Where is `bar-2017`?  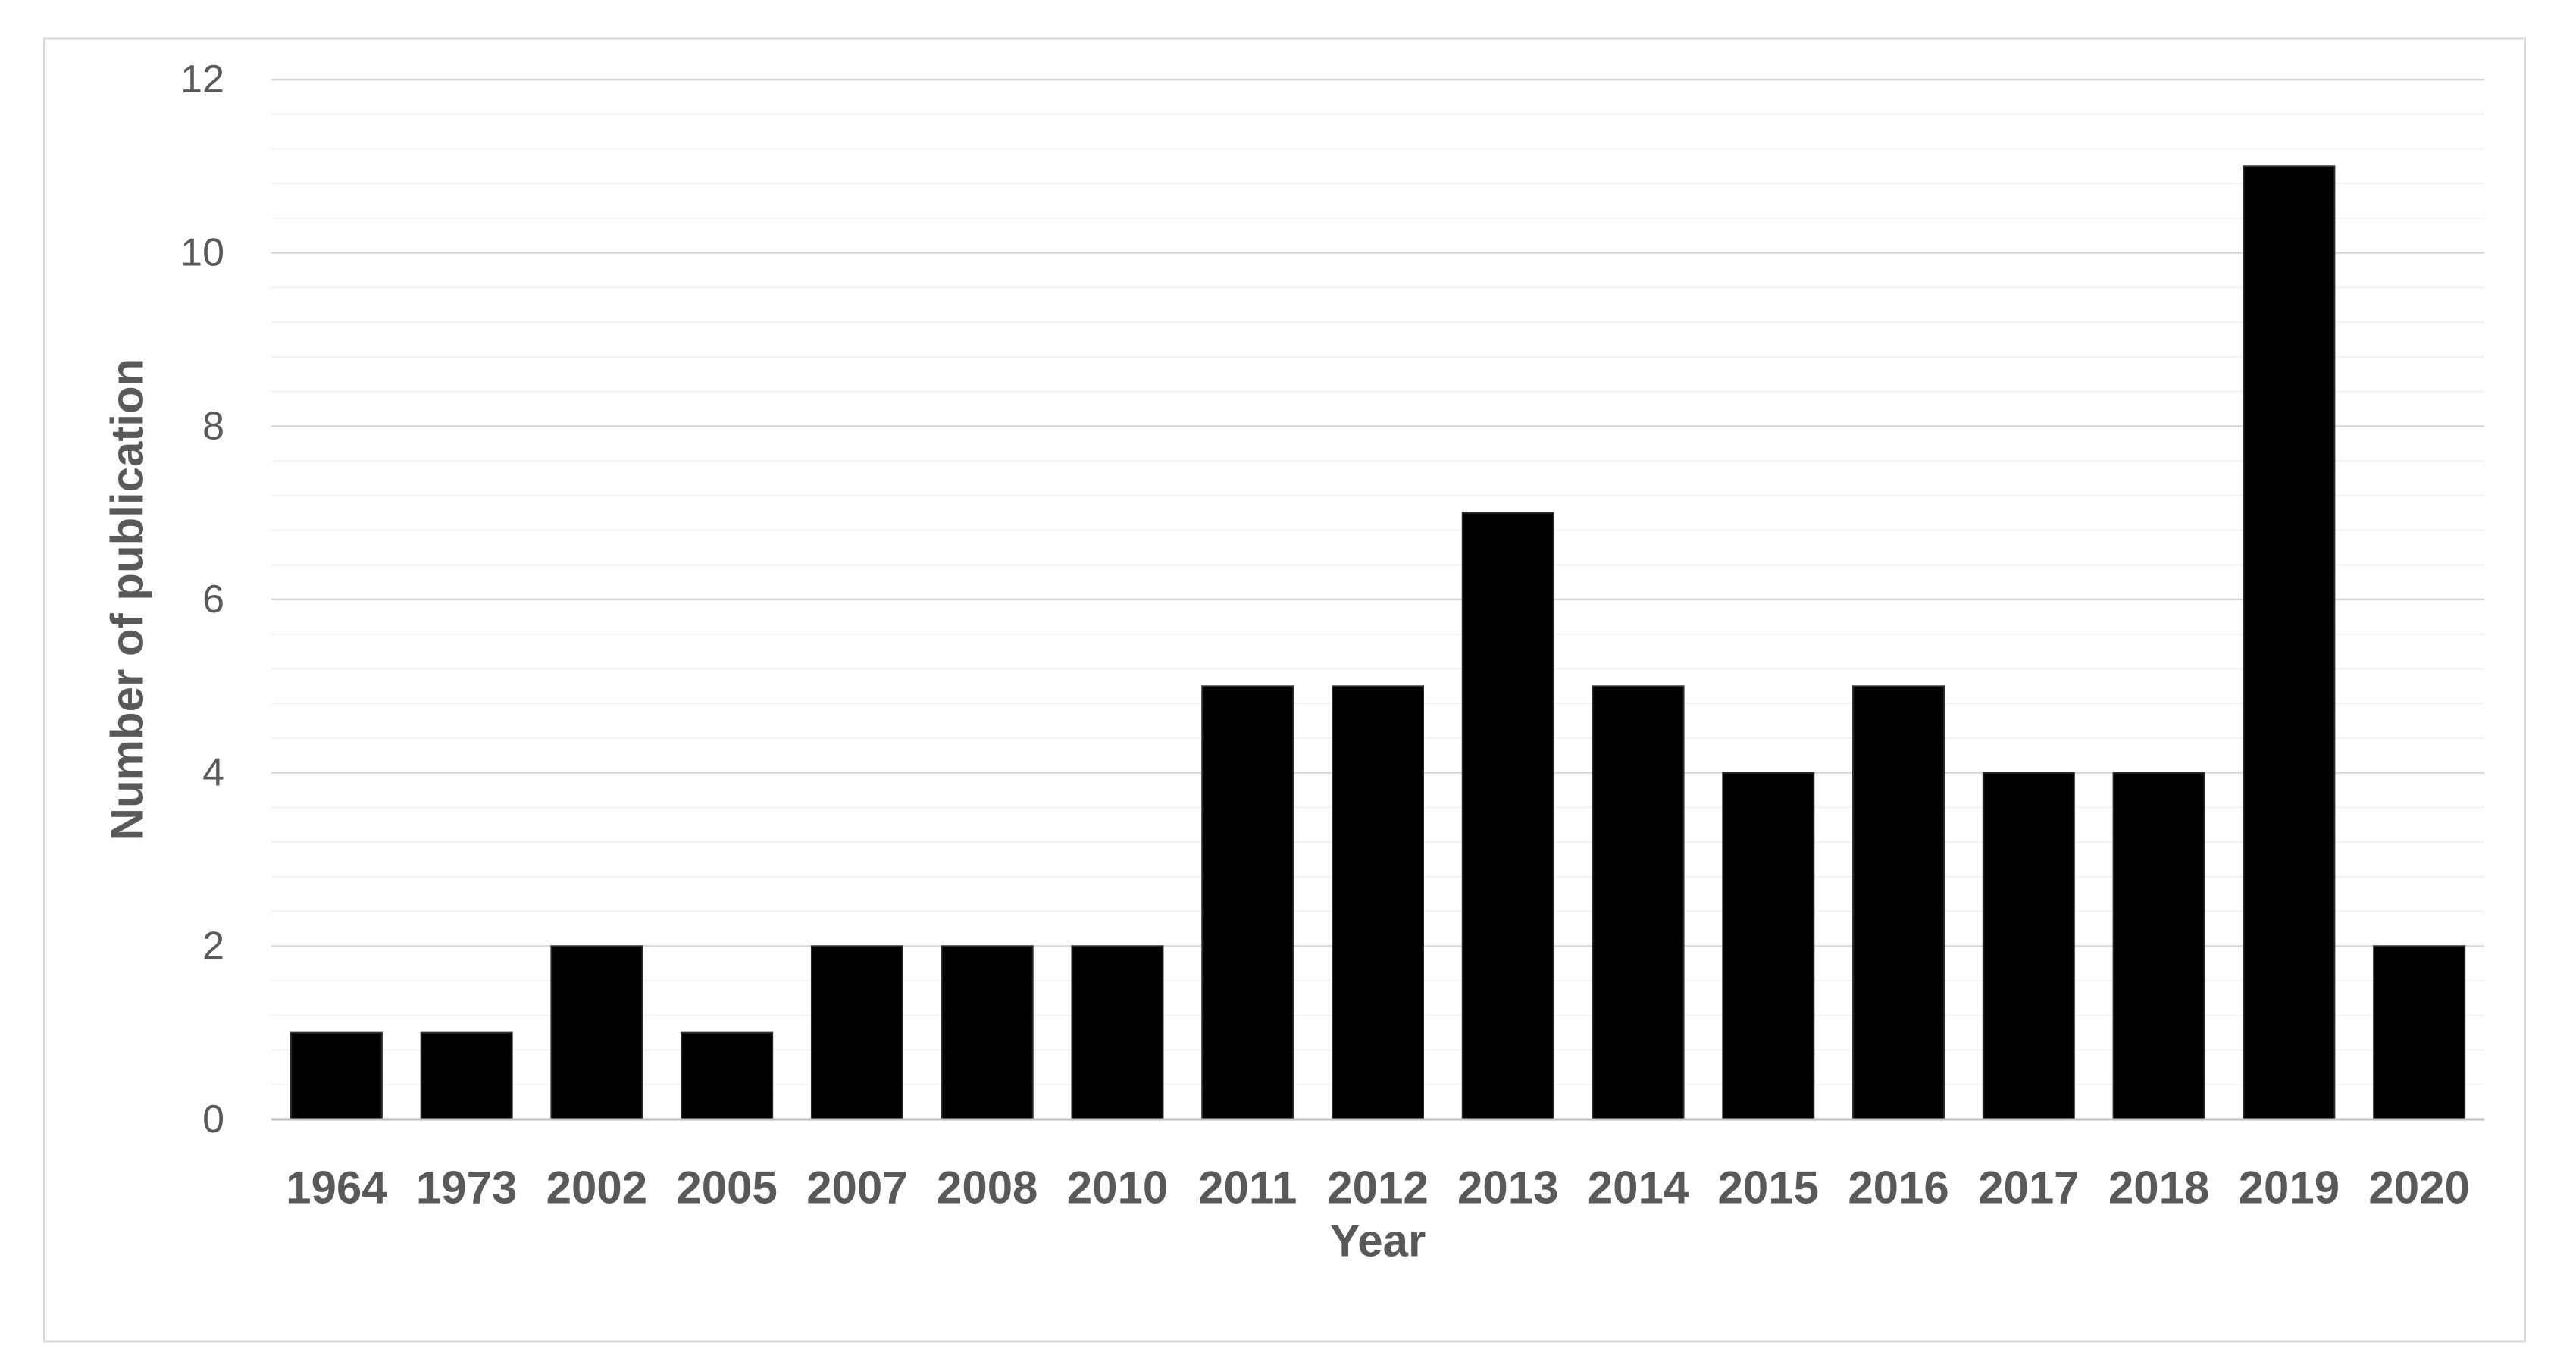 bar-2017 is located at coordinates (2028, 946).